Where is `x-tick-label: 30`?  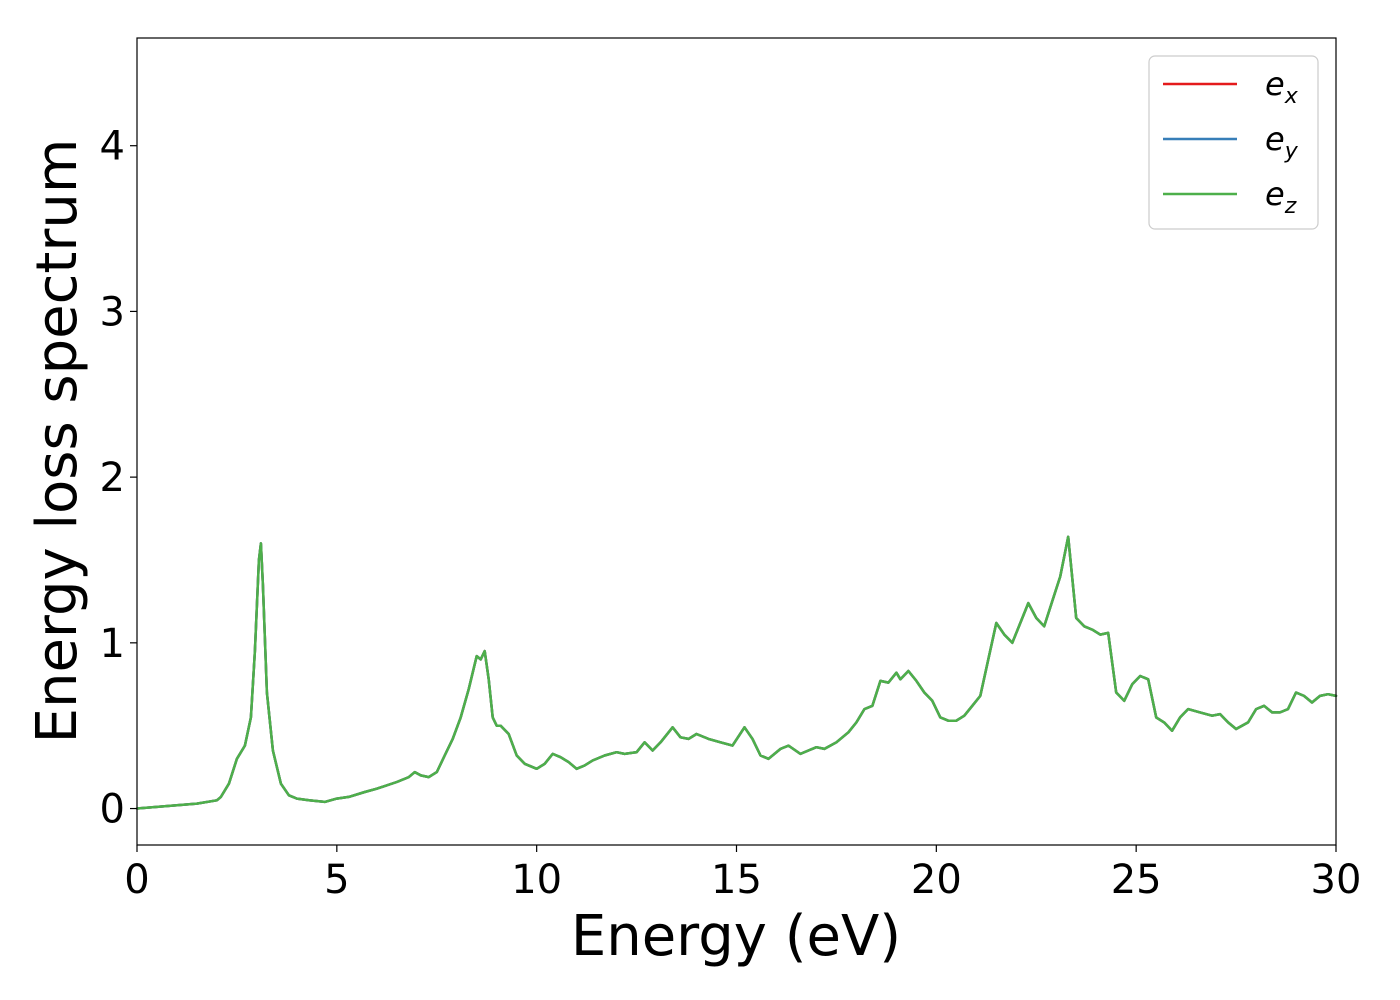 x-tick-label: 30 is located at coordinates (1336, 880).